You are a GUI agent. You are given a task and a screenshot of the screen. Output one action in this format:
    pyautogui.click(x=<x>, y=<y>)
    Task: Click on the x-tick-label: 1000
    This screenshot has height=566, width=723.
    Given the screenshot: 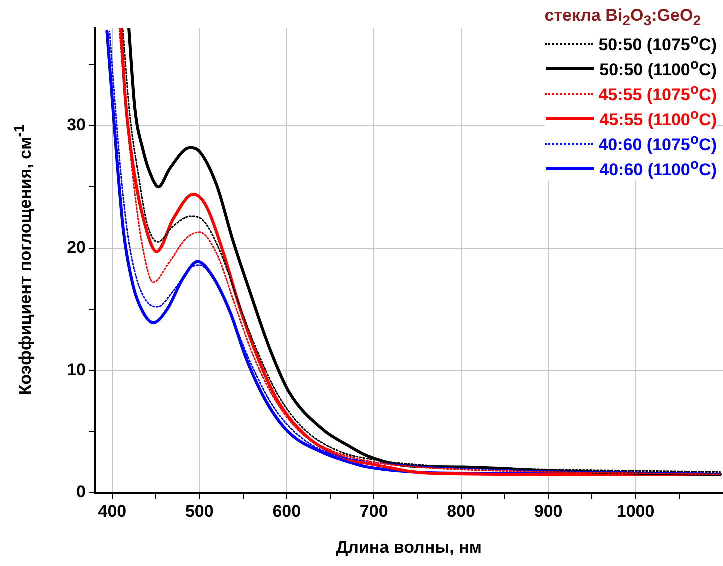 What is the action you would take?
    pyautogui.click(x=635, y=511)
    